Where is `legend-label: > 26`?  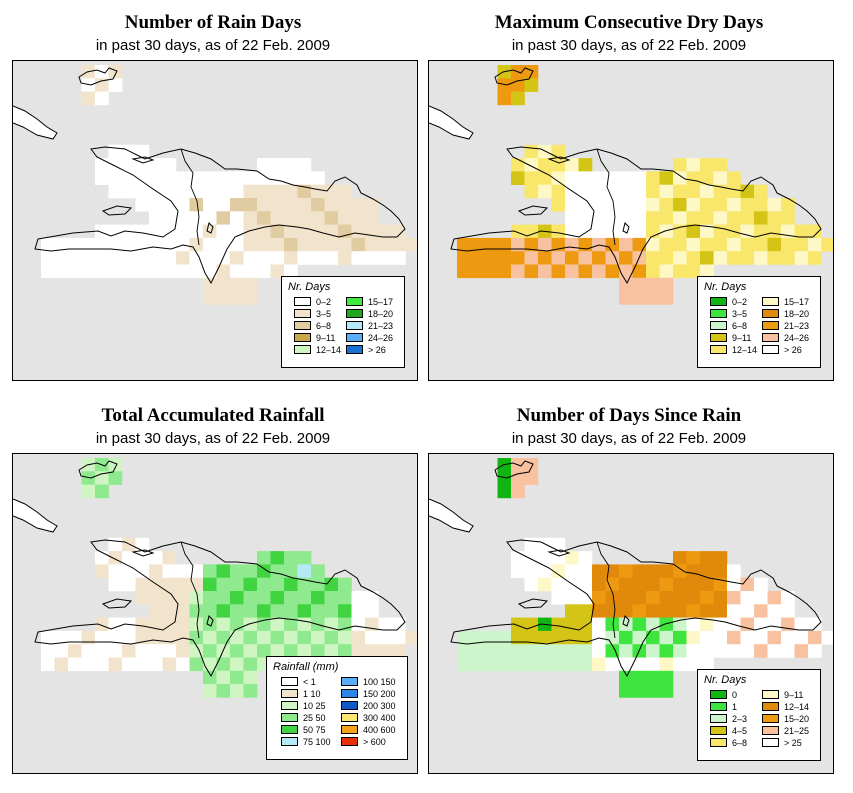
legend-label: > 26 is located at coordinates (377, 350).